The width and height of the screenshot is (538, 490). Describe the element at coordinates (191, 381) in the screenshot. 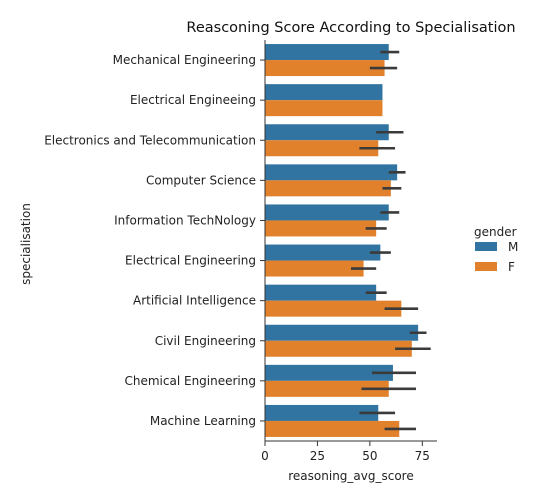

I see `y-tick-label-8: Chemical Engineering` at that location.